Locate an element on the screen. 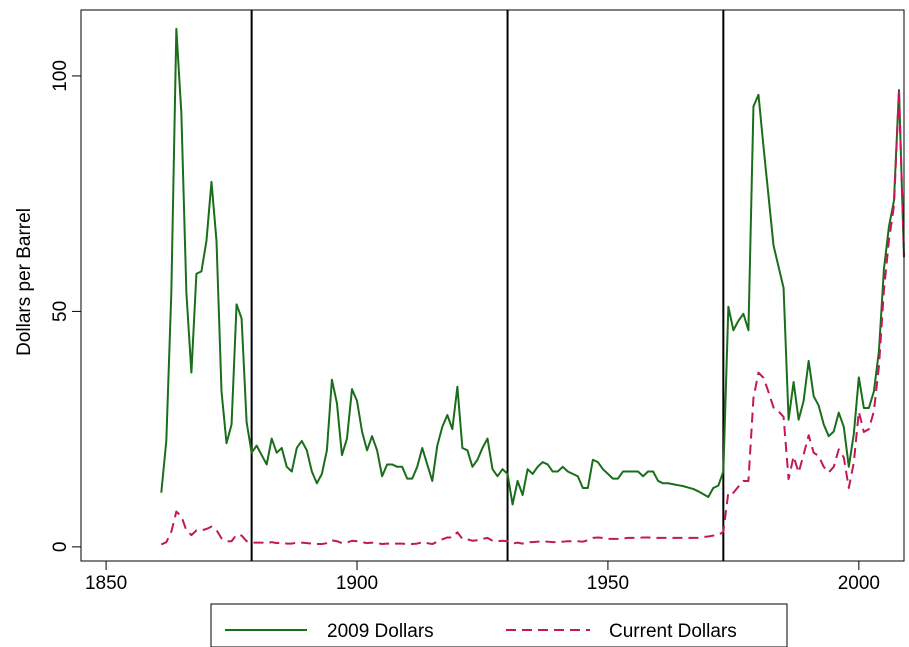  legend-box is located at coordinates (499, 625).